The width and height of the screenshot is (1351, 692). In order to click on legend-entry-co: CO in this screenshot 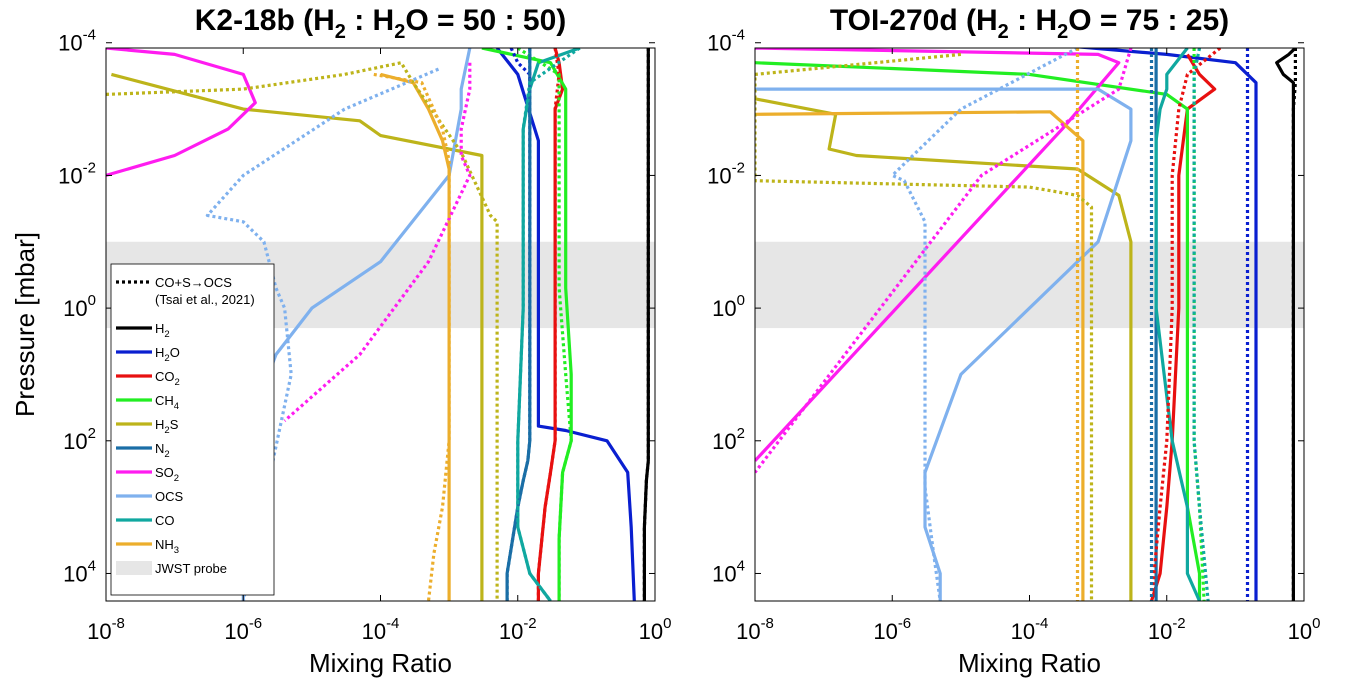, I will do `click(145, 520)`.